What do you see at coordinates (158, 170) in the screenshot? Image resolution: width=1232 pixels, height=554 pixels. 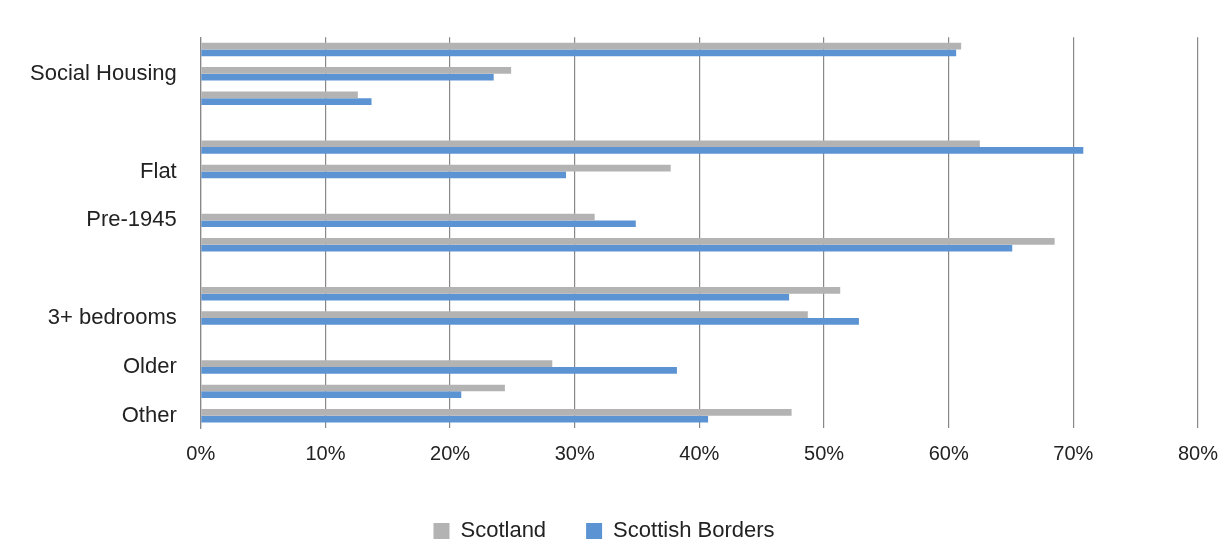 I see `y-tick-label: Flat` at bounding box center [158, 170].